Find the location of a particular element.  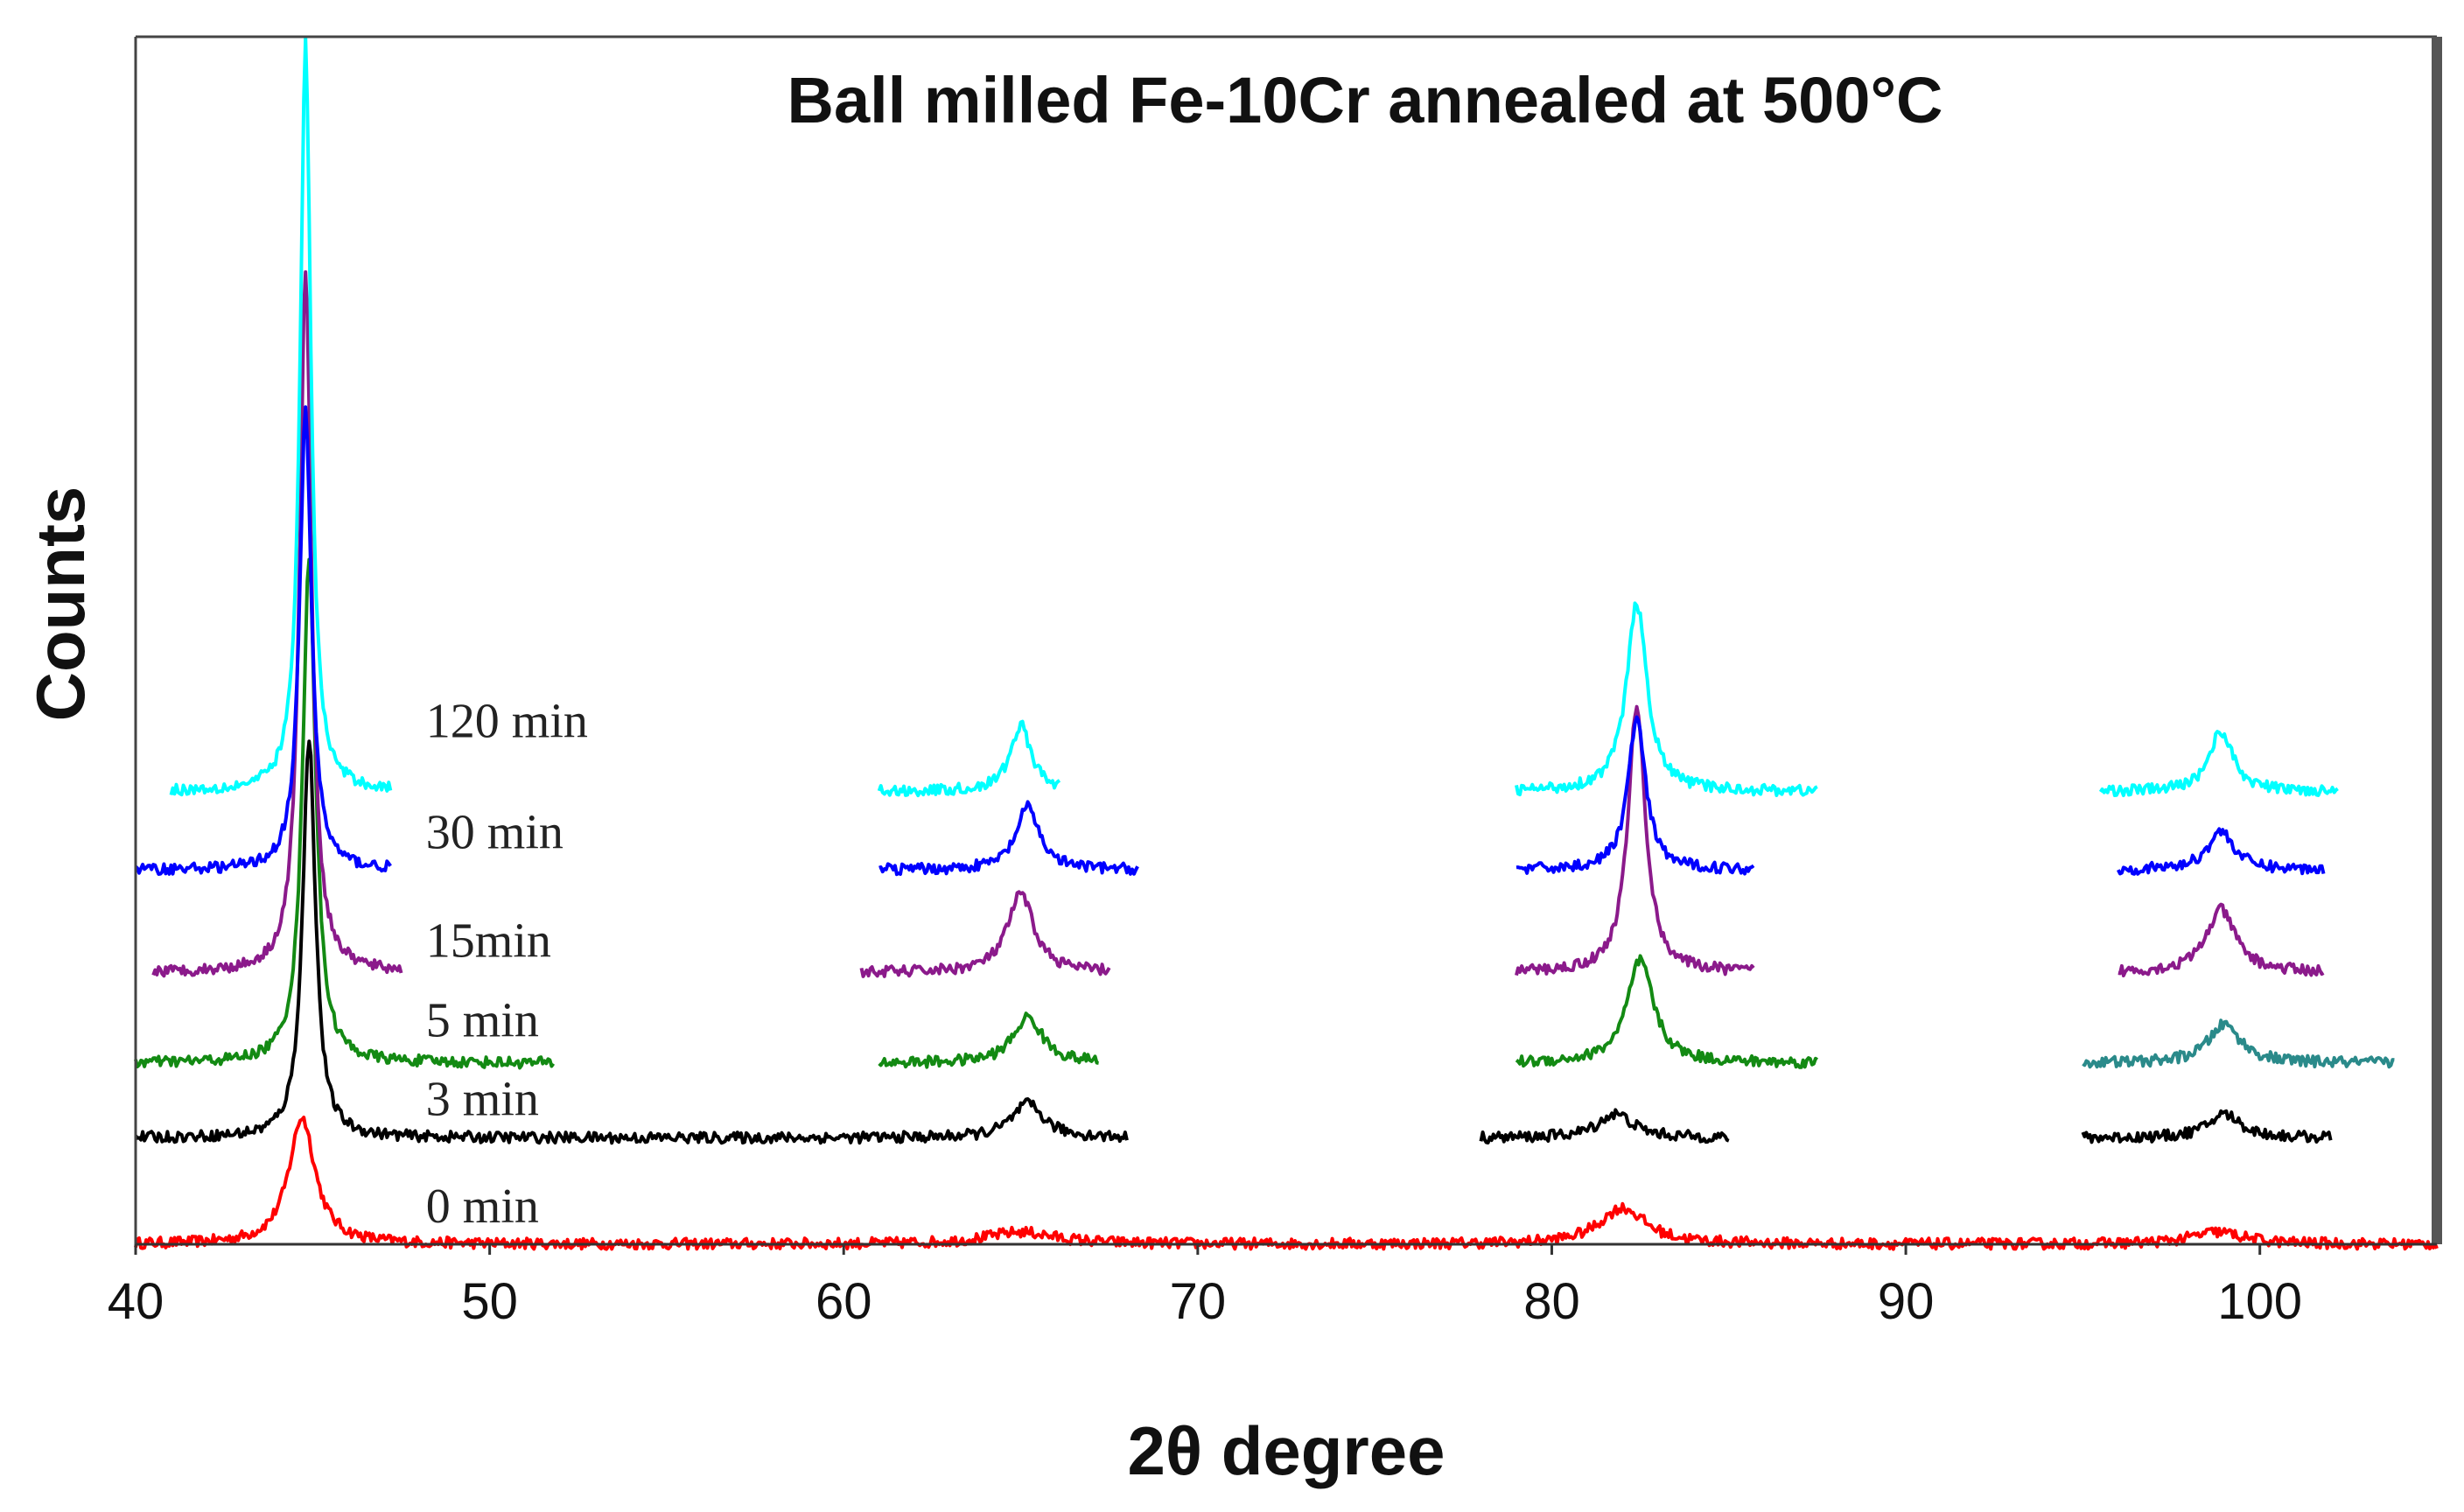

x-tick-label: 60 is located at coordinates (844, 1301).